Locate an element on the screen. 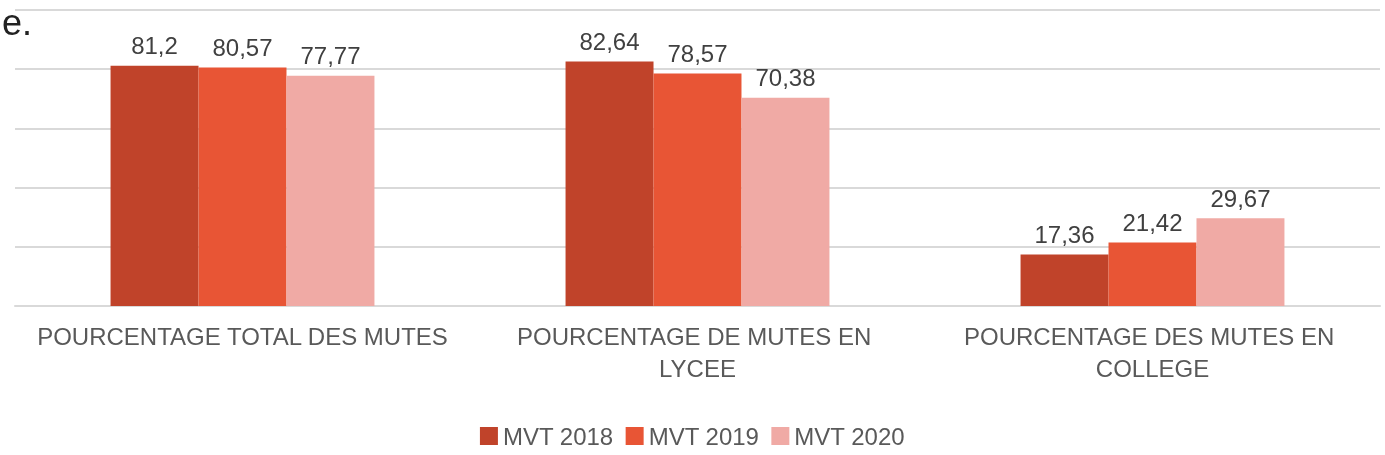 This screenshot has height=455, width=1385. legend-label: MVT 2020 is located at coordinates (849, 436).